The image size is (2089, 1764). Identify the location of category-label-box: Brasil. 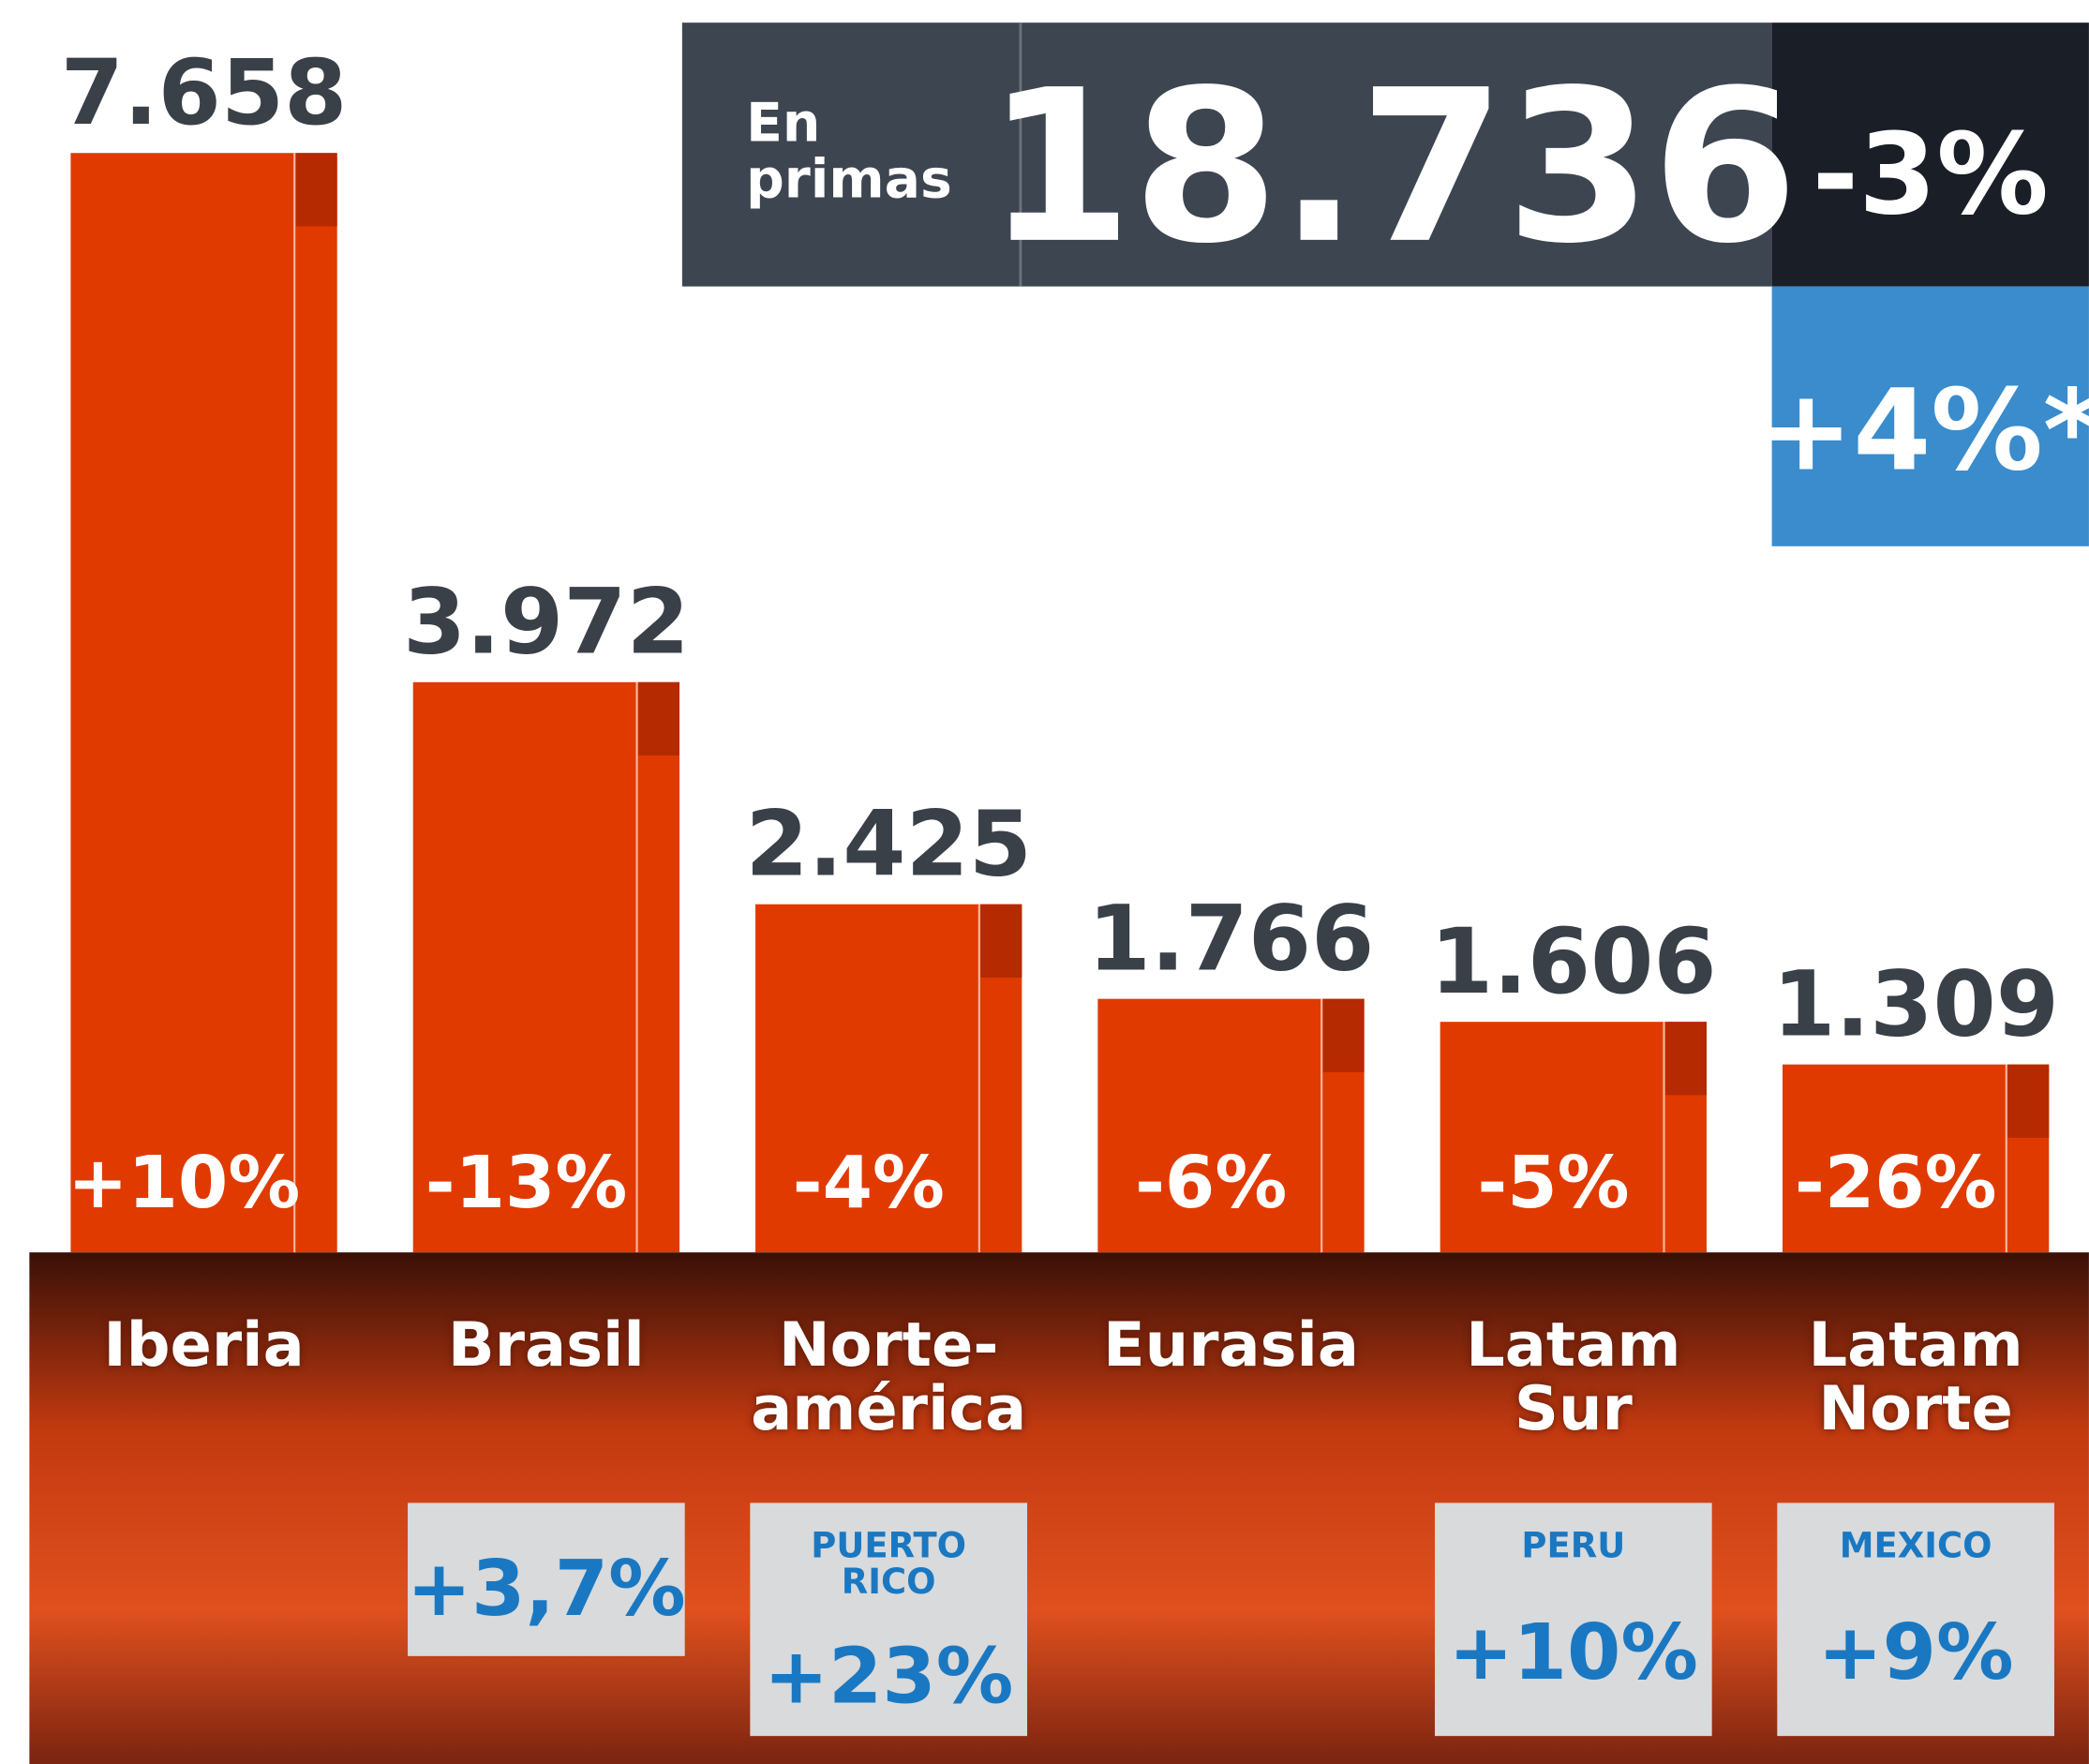
(546, 1346).